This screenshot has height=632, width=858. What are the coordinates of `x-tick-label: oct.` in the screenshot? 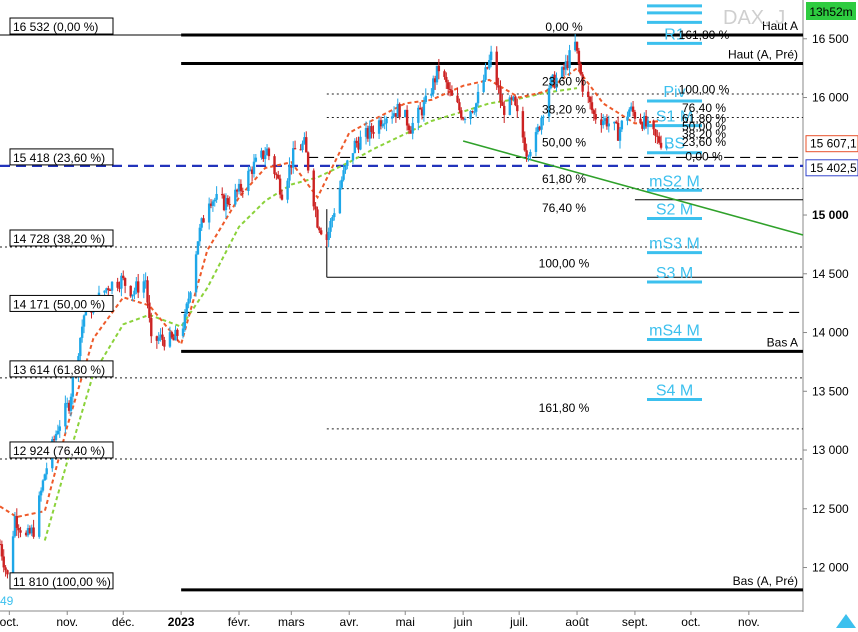 It's located at (9, 622).